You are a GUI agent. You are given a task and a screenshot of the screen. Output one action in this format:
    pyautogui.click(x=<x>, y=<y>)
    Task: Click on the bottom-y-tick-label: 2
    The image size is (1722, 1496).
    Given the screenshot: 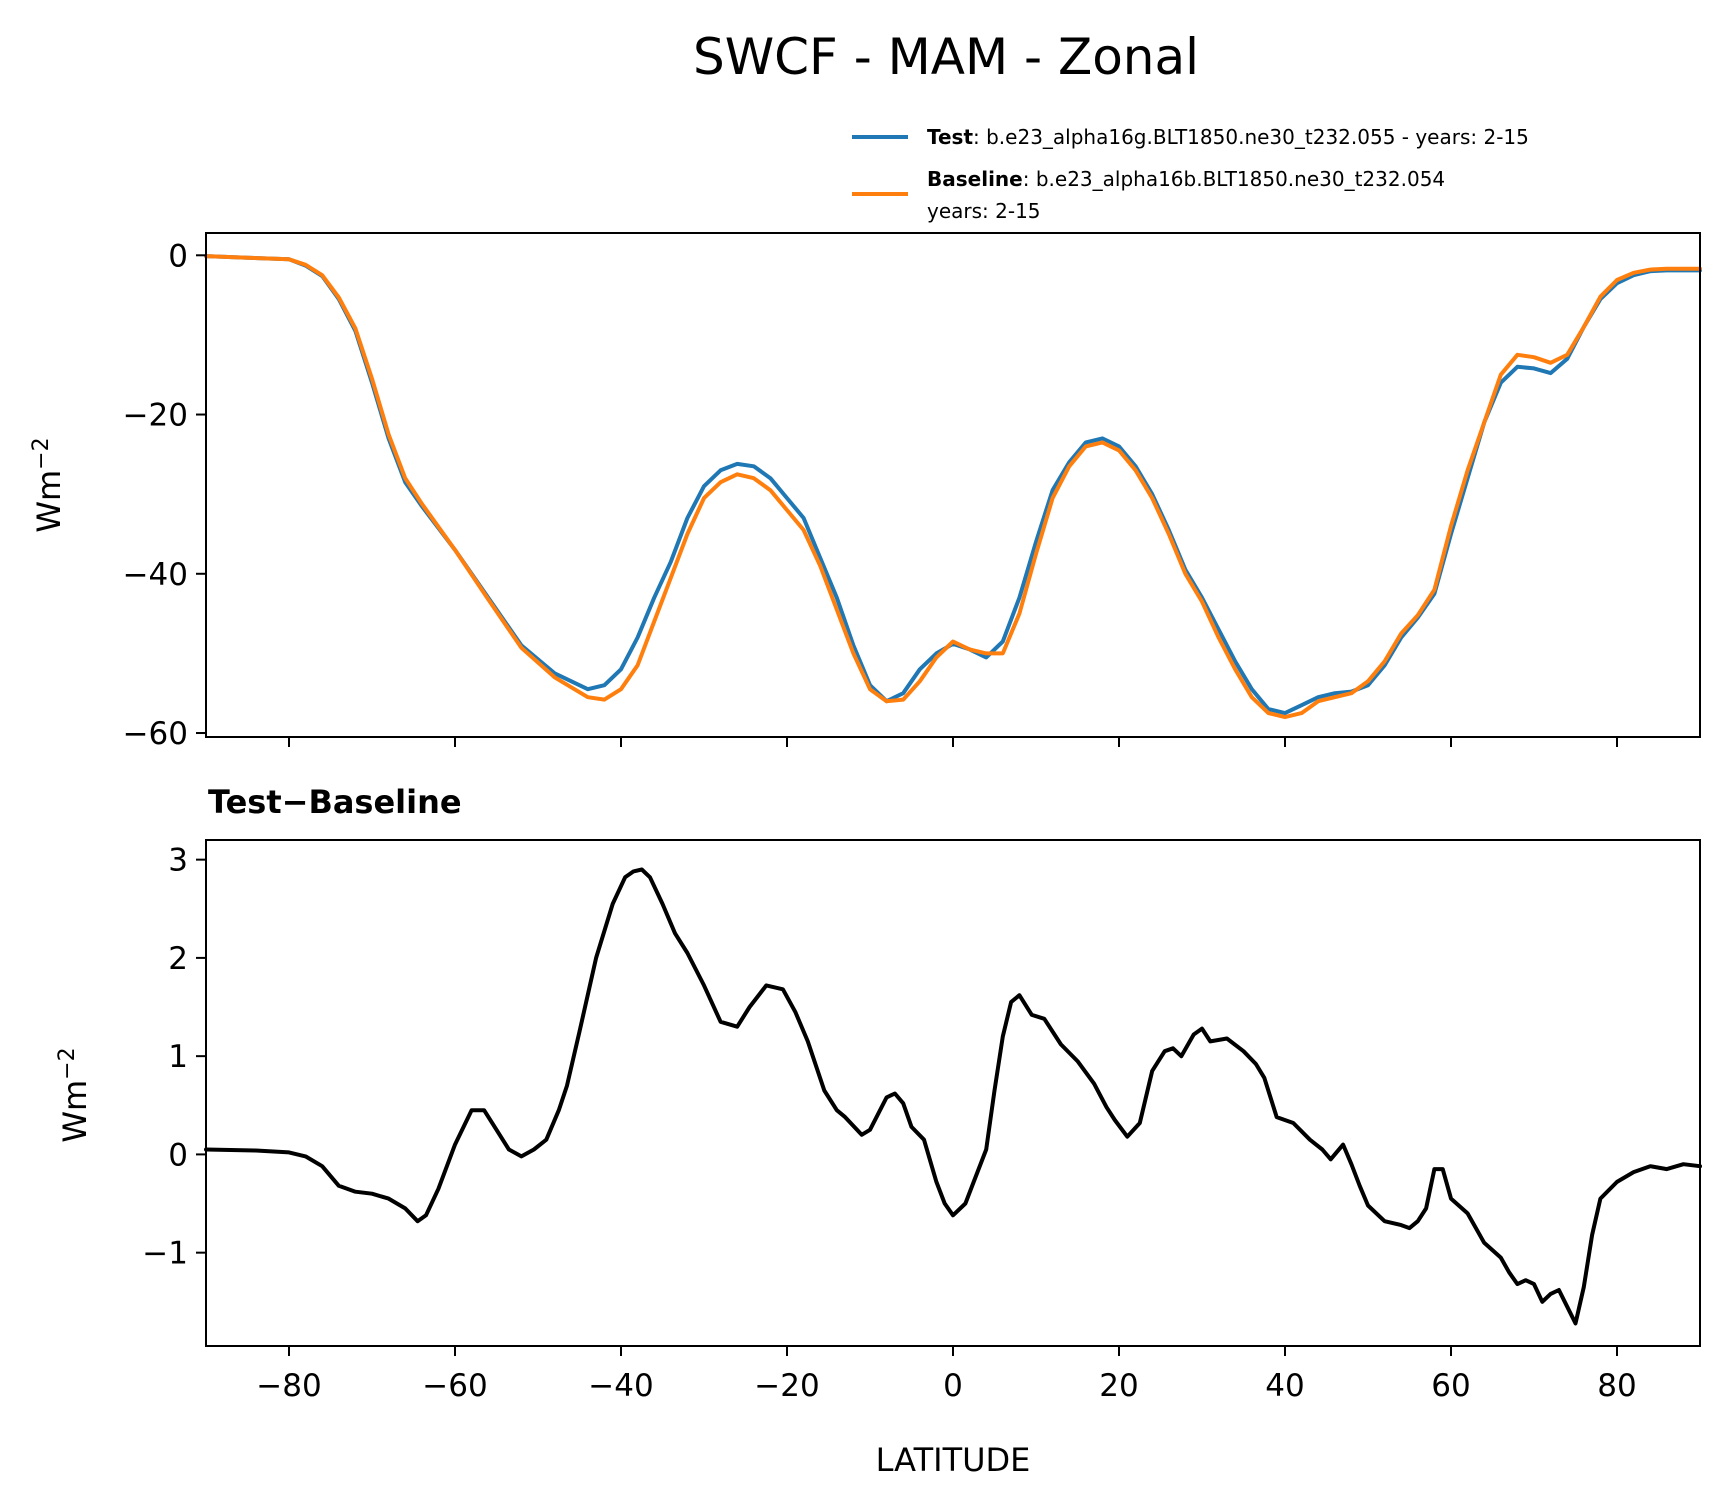 What is the action you would take?
    pyautogui.click(x=178, y=959)
    